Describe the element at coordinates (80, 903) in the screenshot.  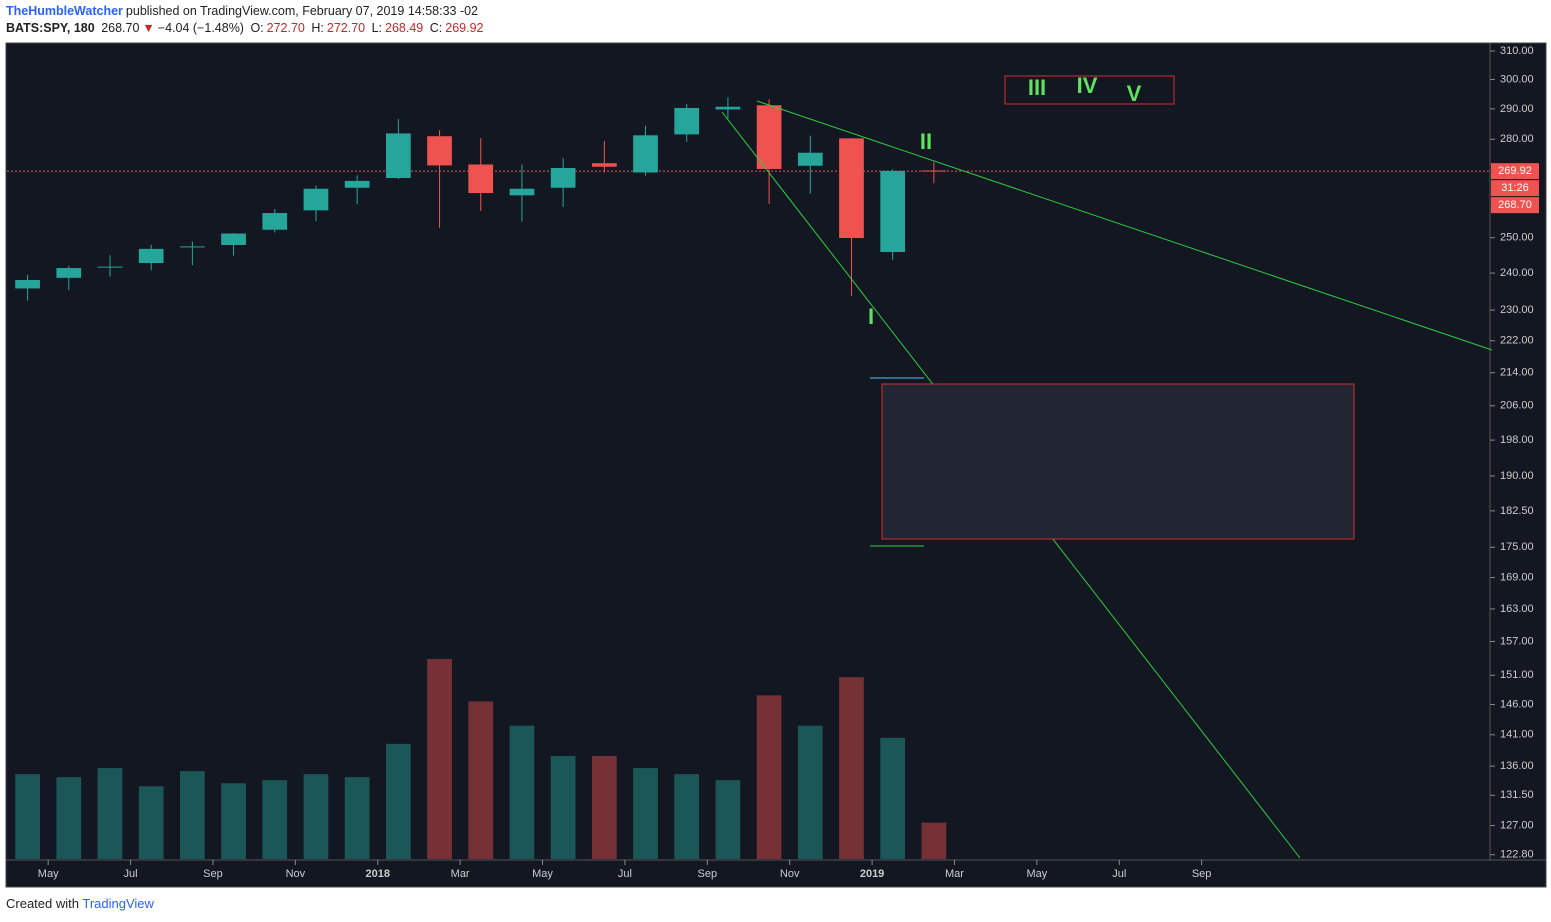
I see `footer: Created with TradingView` at that location.